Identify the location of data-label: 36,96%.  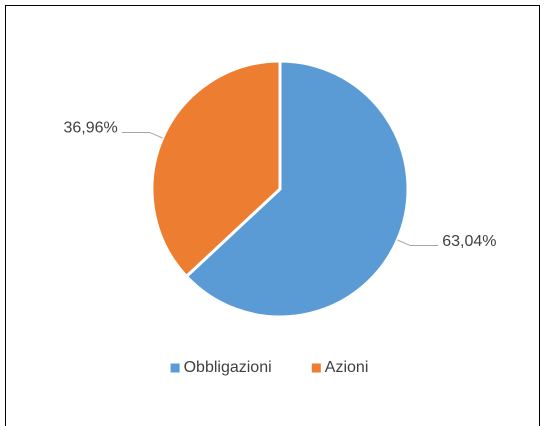
(90, 128).